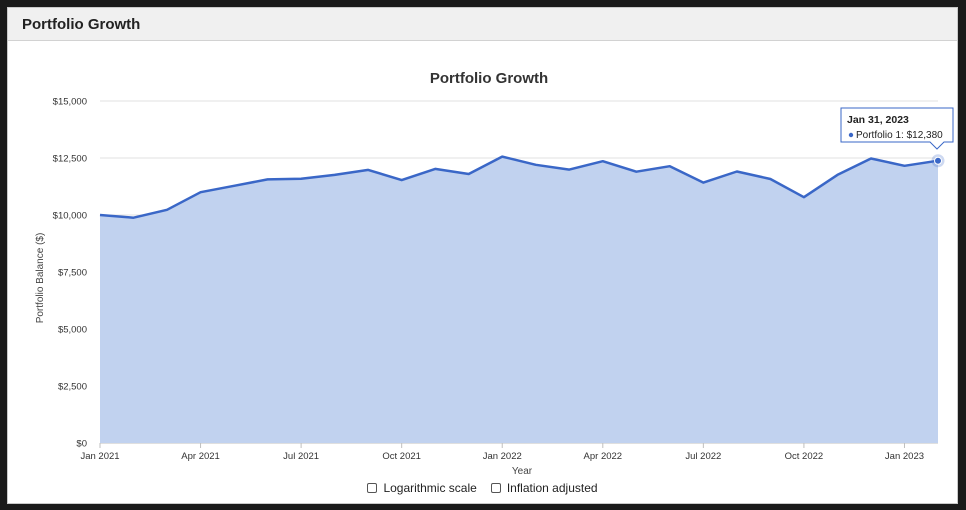 The height and width of the screenshot is (510, 966). What do you see at coordinates (401, 456) in the screenshot?
I see `x-tick-label: Oct 2021` at bounding box center [401, 456].